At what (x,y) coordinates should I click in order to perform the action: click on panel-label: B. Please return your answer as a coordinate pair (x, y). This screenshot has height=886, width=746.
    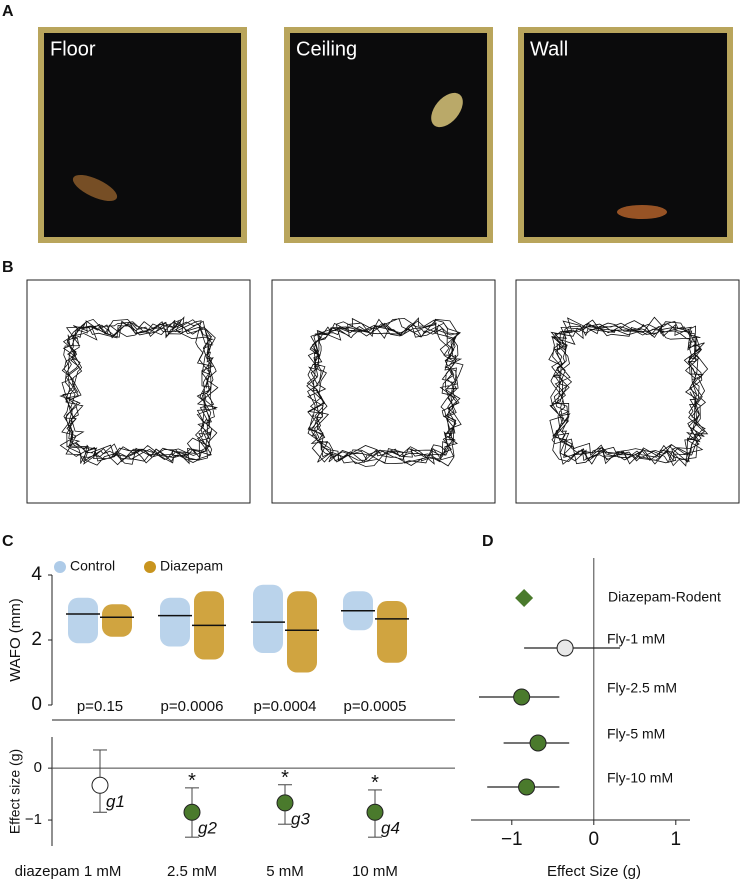
    Looking at the image, I should click on (8, 267).